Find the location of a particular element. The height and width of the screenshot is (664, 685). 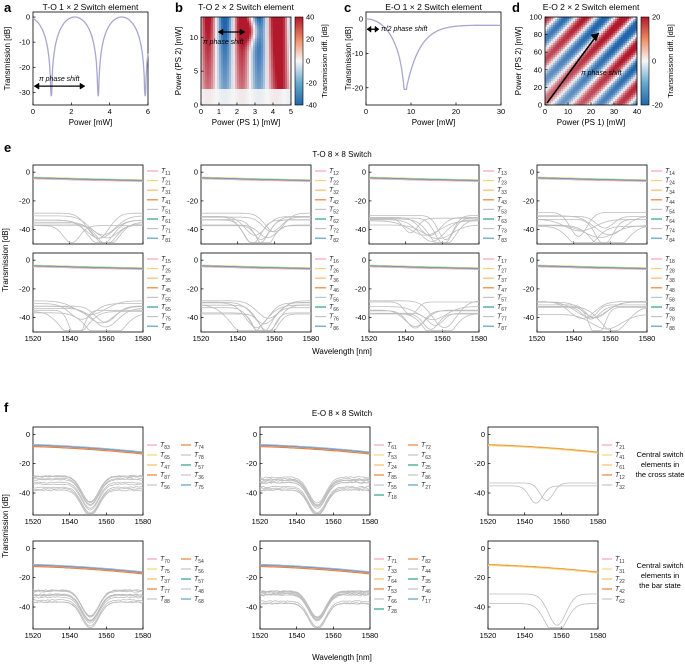

panel-e-2-legend-label: T52 is located at coordinates (334, 210).